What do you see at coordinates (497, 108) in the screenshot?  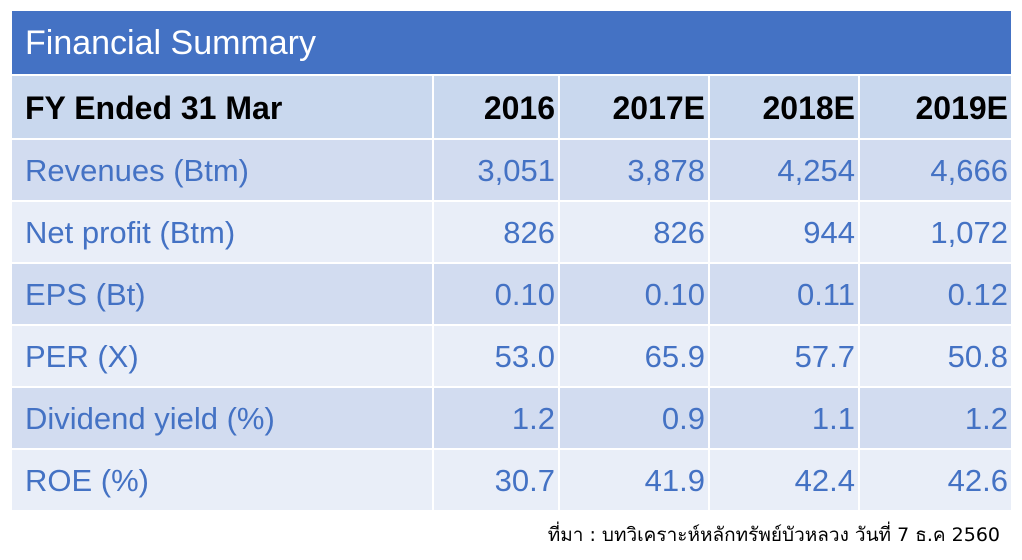 I see `header-year-2016: 2016` at bounding box center [497, 108].